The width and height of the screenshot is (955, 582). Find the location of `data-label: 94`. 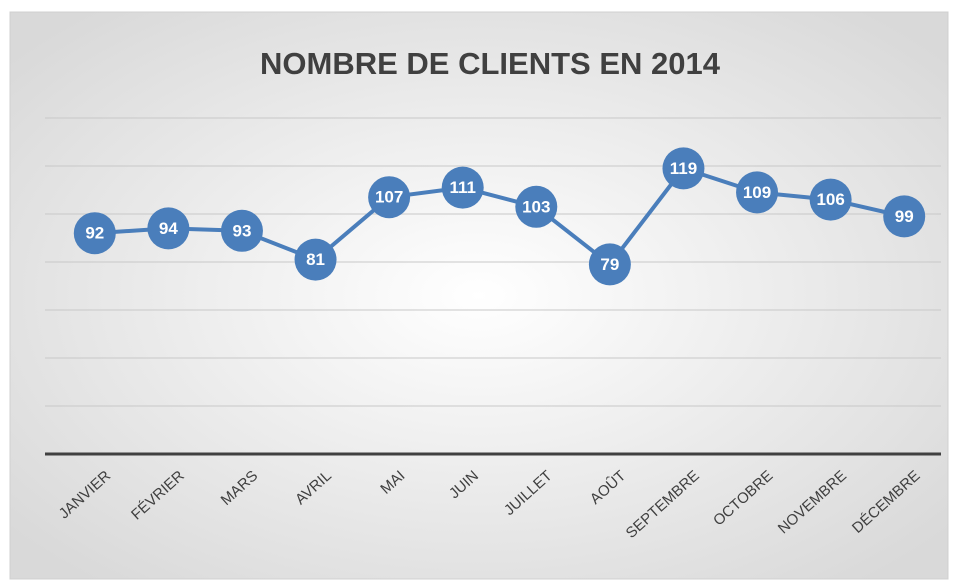

data-label: 94 is located at coordinates (168, 228).